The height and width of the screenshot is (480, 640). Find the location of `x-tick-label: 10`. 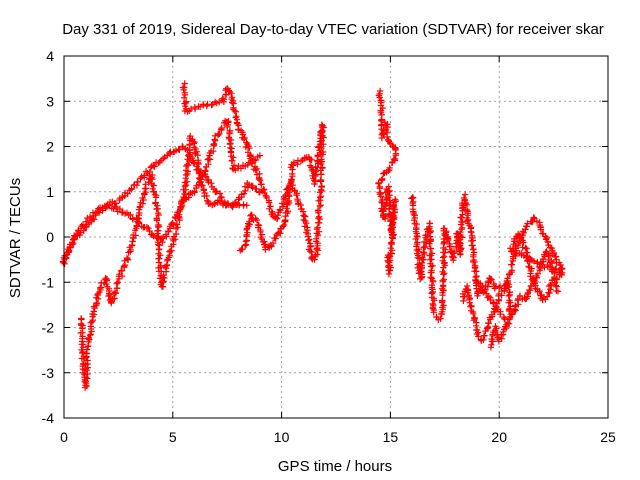

x-tick-label: 10 is located at coordinates (282, 437).